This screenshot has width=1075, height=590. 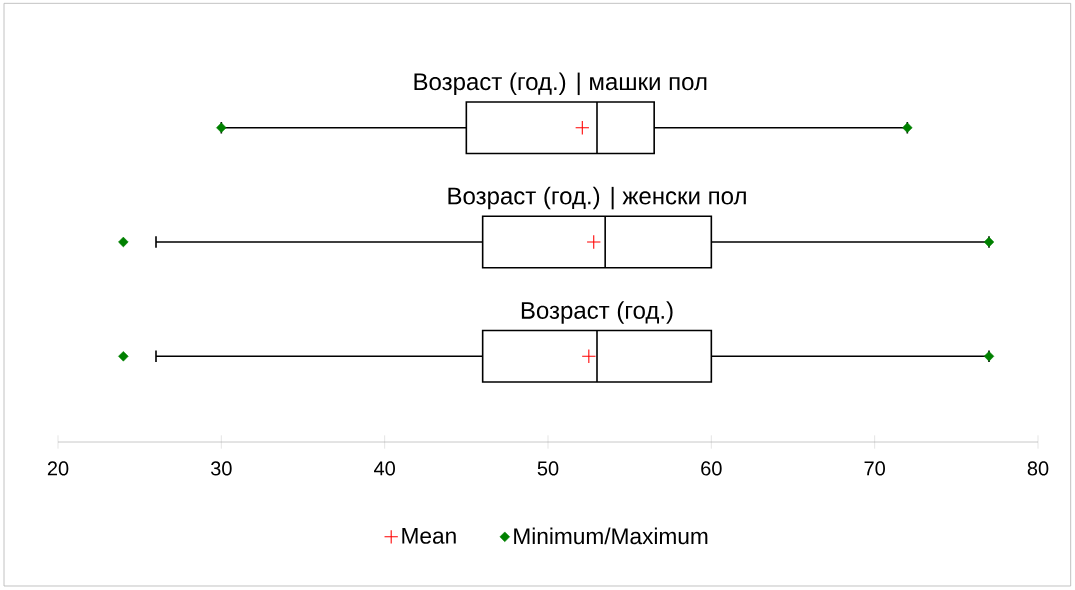 What do you see at coordinates (548, 468) in the screenshot?
I see `x-tick-label: 50` at bounding box center [548, 468].